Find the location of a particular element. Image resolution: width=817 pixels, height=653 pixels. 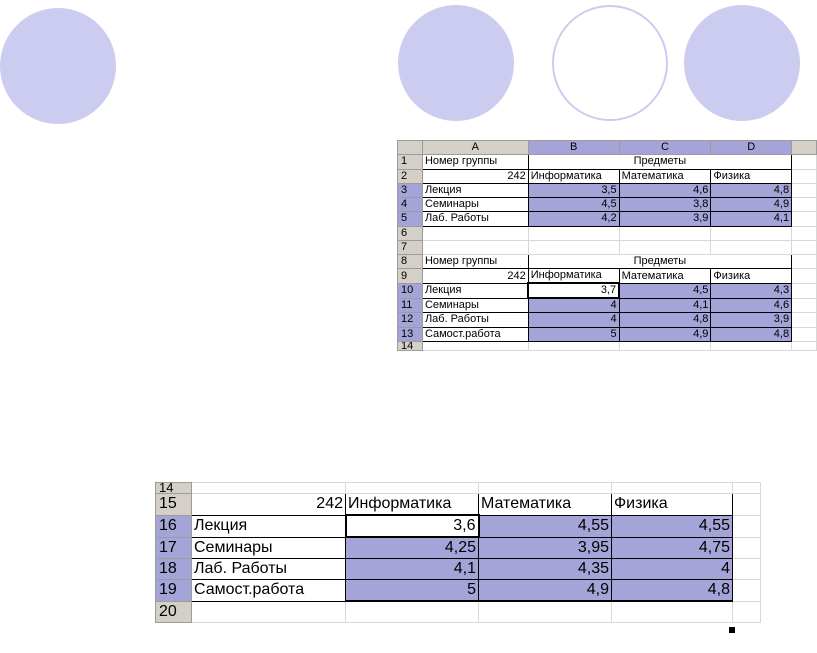

cell-a10: Лекция is located at coordinates (475, 290).